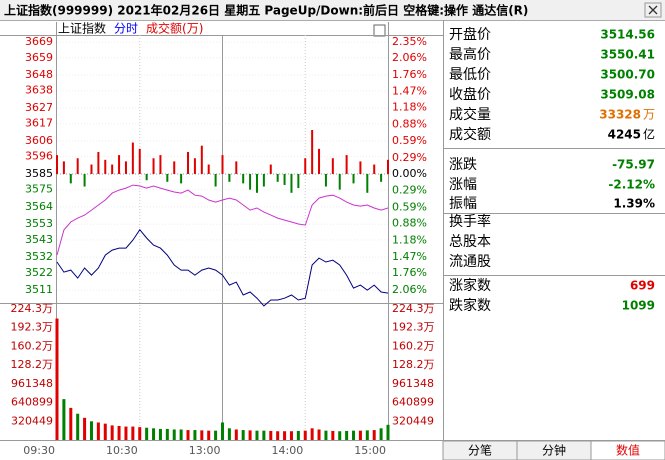 The image size is (665, 460). What do you see at coordinates (627, 450) in the screenshot?
I see `tab` at bounding box center [627, 450].